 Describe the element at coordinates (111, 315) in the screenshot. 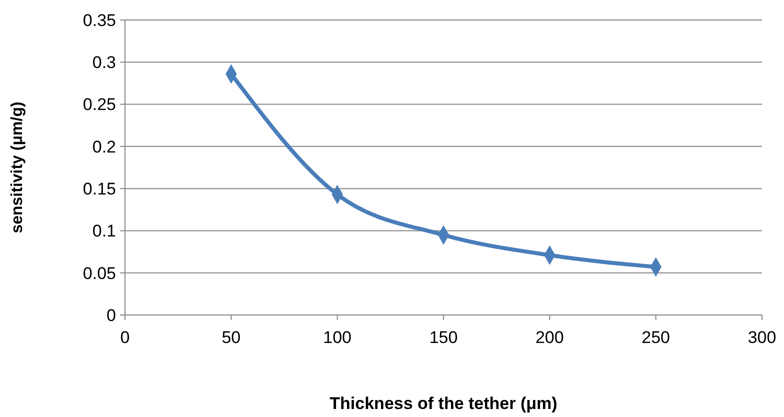

I see `y-tick-label: 0` at that location.